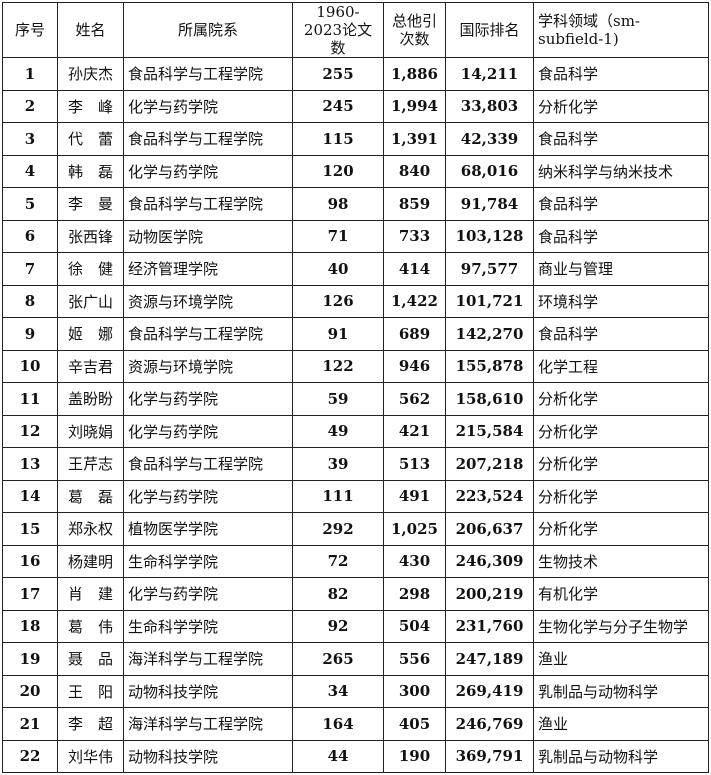  Describe the element at coordinates (338, 399) in the screenshot. I see `cell-paper-count: 59` at that location.